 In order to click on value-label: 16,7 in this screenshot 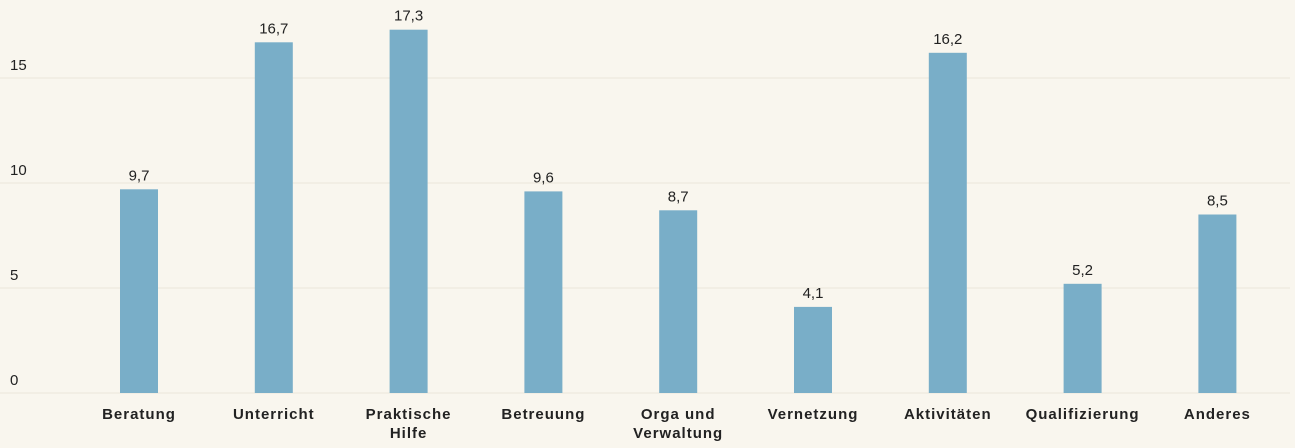, I will do `click(273, 28)`.